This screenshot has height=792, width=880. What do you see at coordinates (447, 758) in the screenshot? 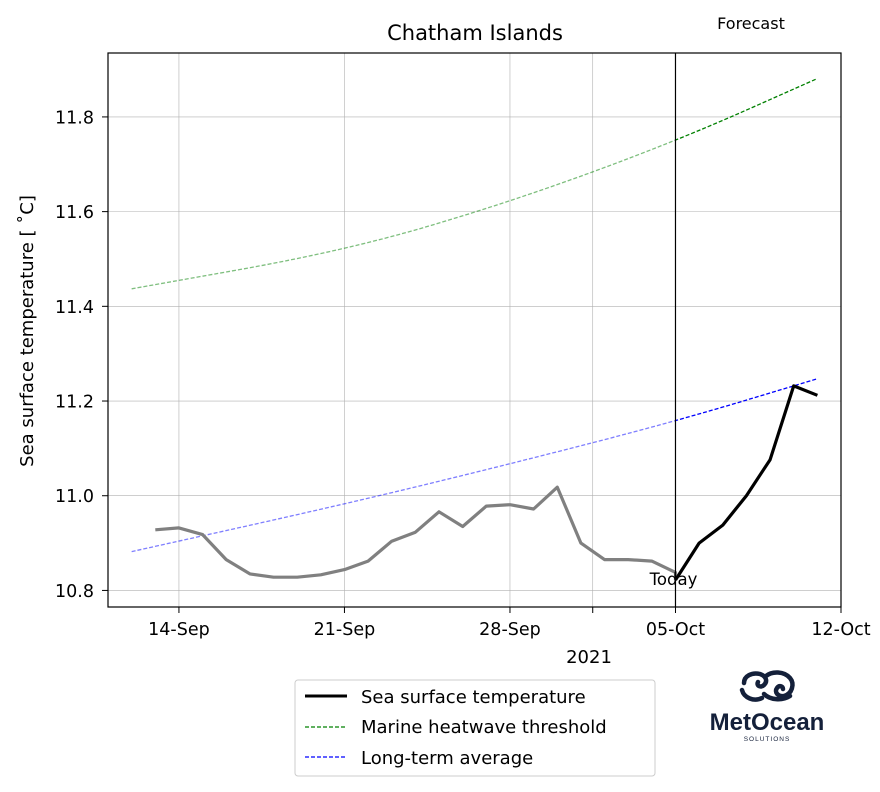
I see `legend-label-average: Long-term average` at bounding box center [447, 758].